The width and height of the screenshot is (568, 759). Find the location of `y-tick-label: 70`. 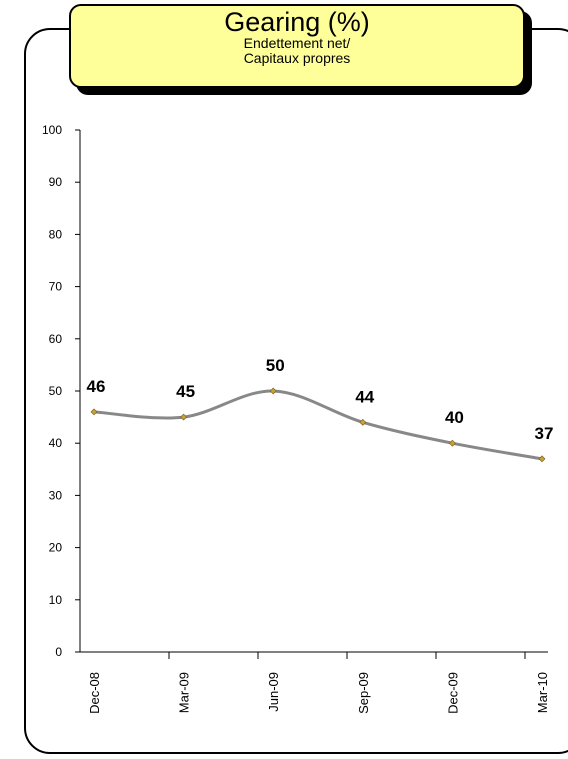

y-tick-label: 70 is located at coordinates (56, 287).